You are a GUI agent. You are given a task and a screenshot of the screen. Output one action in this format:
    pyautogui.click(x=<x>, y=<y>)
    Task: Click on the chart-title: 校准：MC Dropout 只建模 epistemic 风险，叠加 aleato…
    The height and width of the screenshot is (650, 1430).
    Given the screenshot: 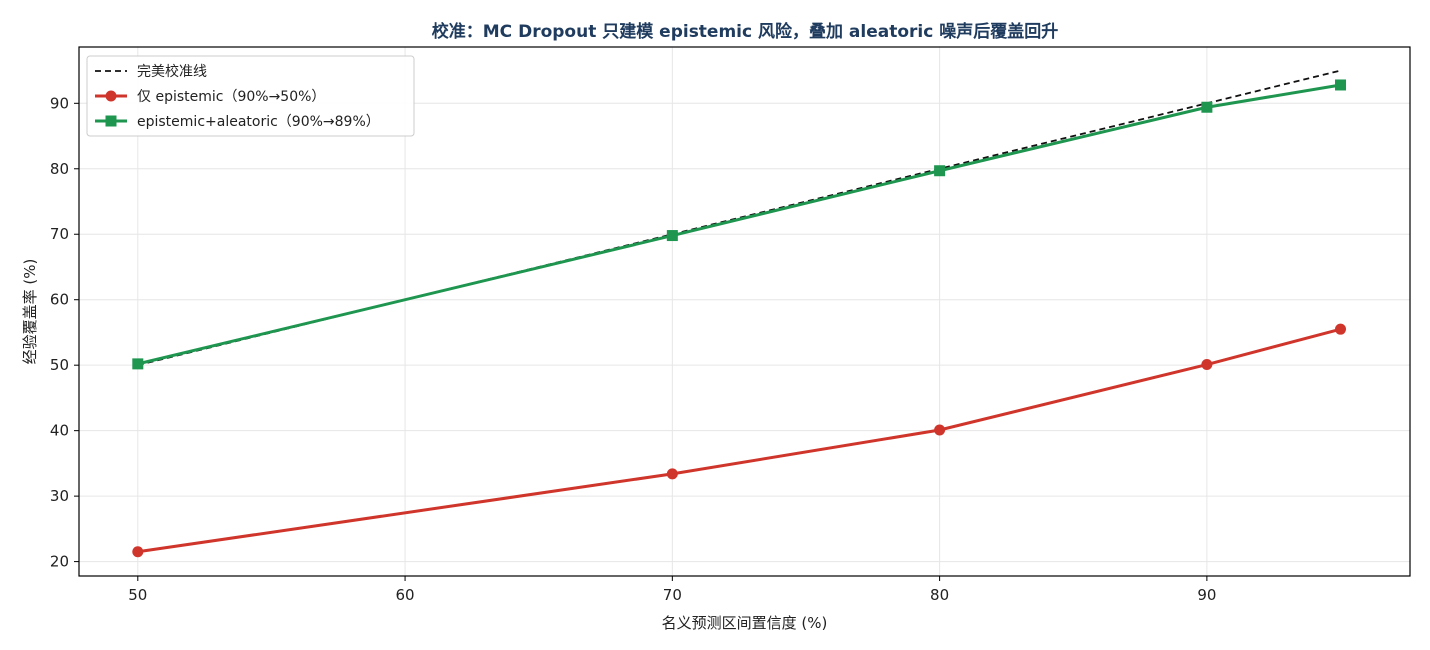 What is the action you would take?
    pyautogui.click(x=745, y=31)
    